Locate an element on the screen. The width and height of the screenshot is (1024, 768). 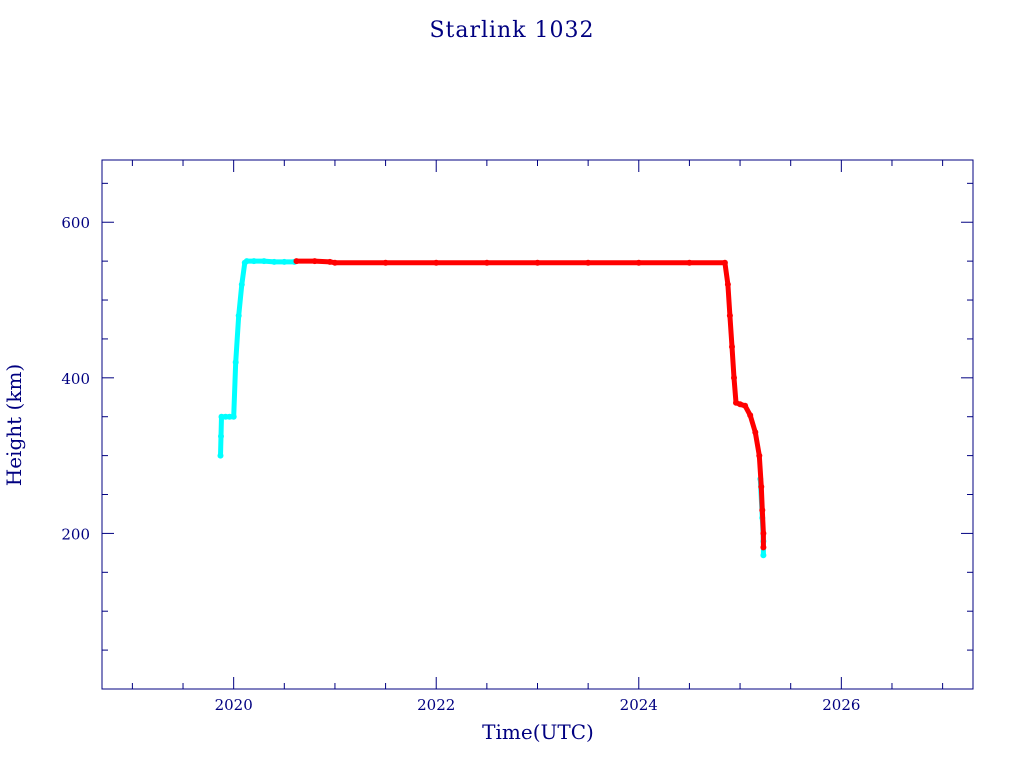
x-tick-label: 2026 is located at coordinates (841, 705).